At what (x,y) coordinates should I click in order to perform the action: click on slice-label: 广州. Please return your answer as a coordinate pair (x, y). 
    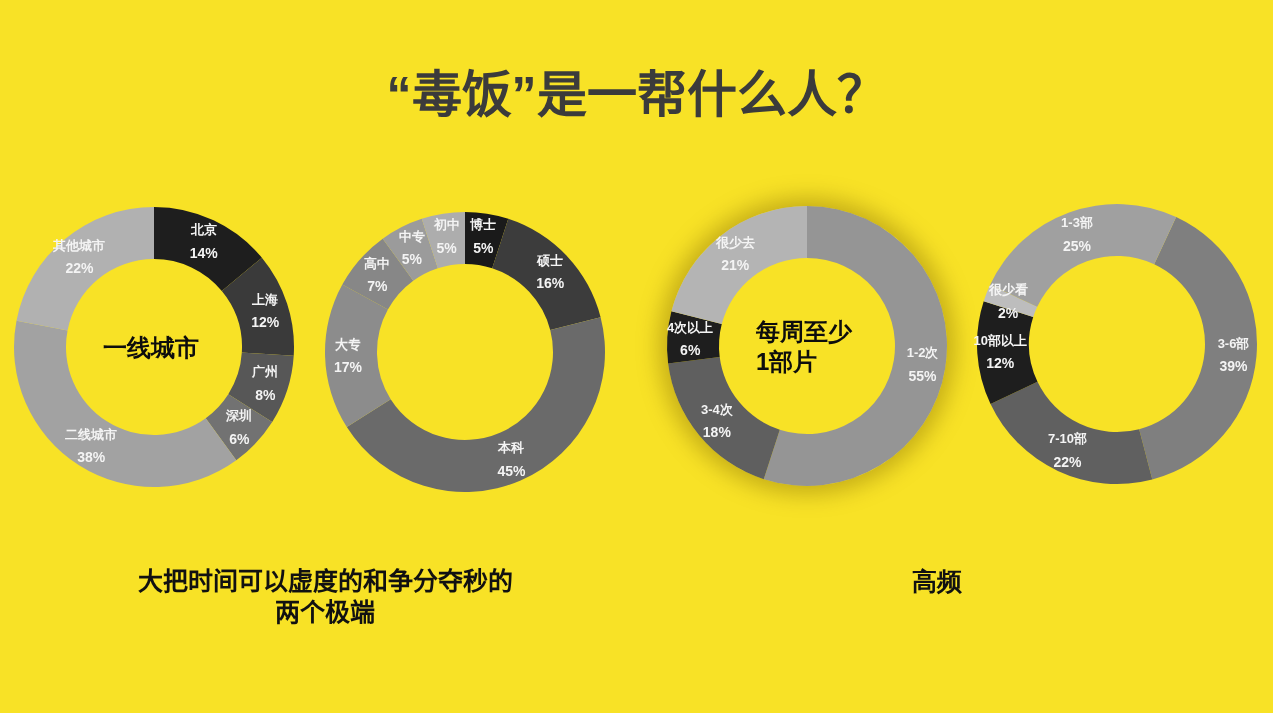
    Looking at the image, I should click on (265, 372).